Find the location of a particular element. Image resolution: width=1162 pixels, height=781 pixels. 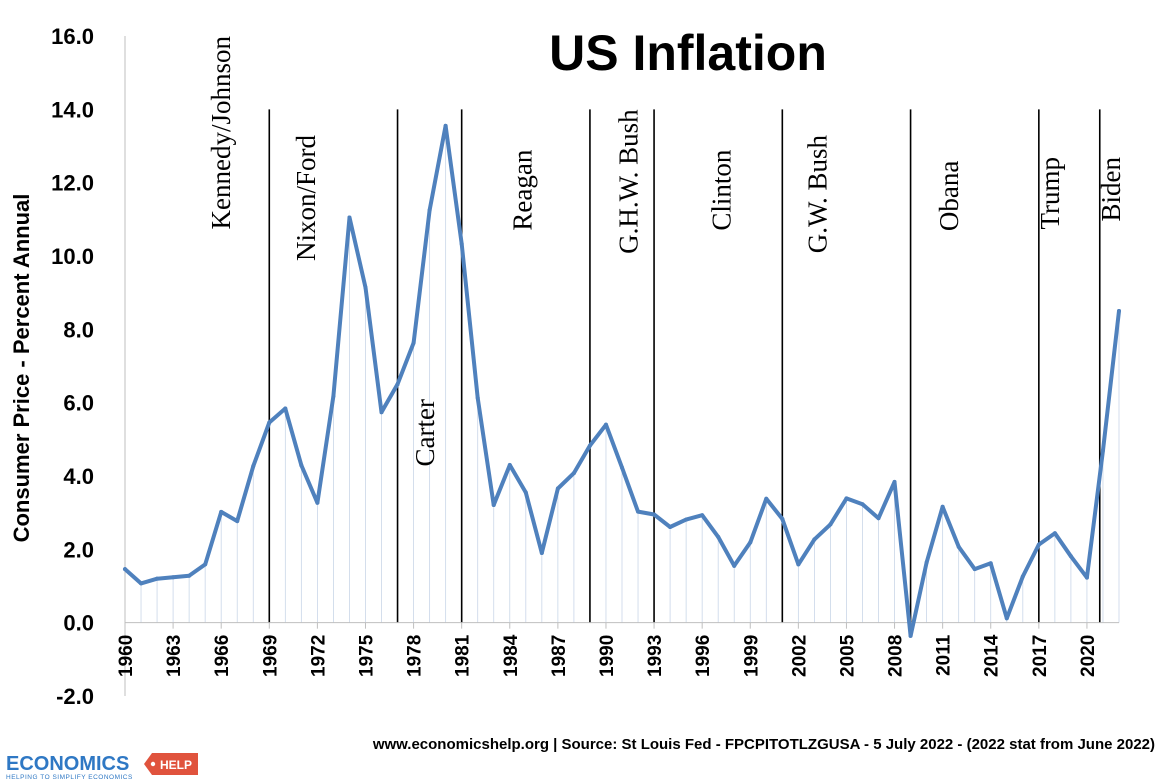

logo-tag-shape is located at coordinates (171, 764).